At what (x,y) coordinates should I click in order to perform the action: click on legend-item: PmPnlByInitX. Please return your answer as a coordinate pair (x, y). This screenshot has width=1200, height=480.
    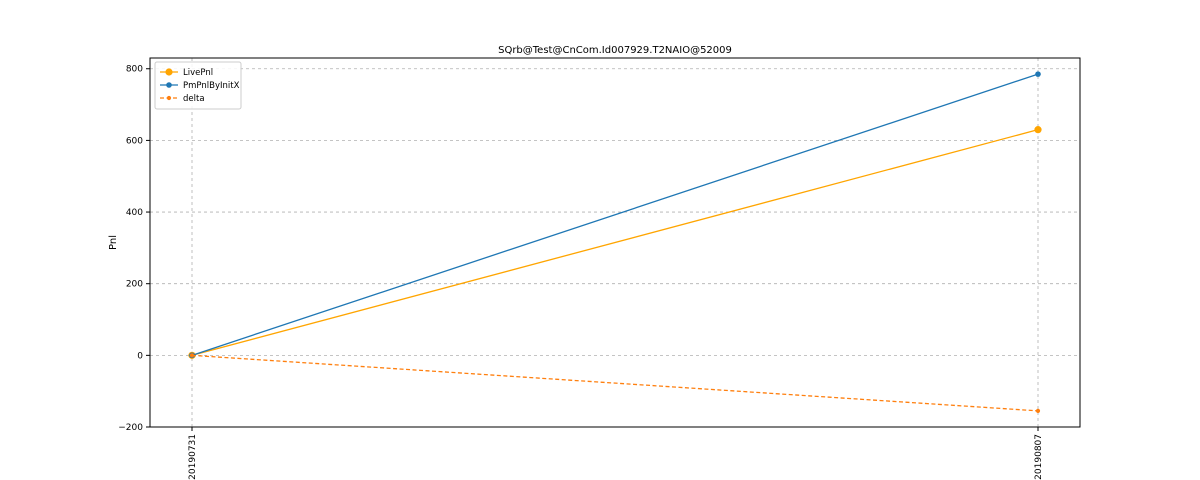
    Looking at the image, I should click on (200, 86).